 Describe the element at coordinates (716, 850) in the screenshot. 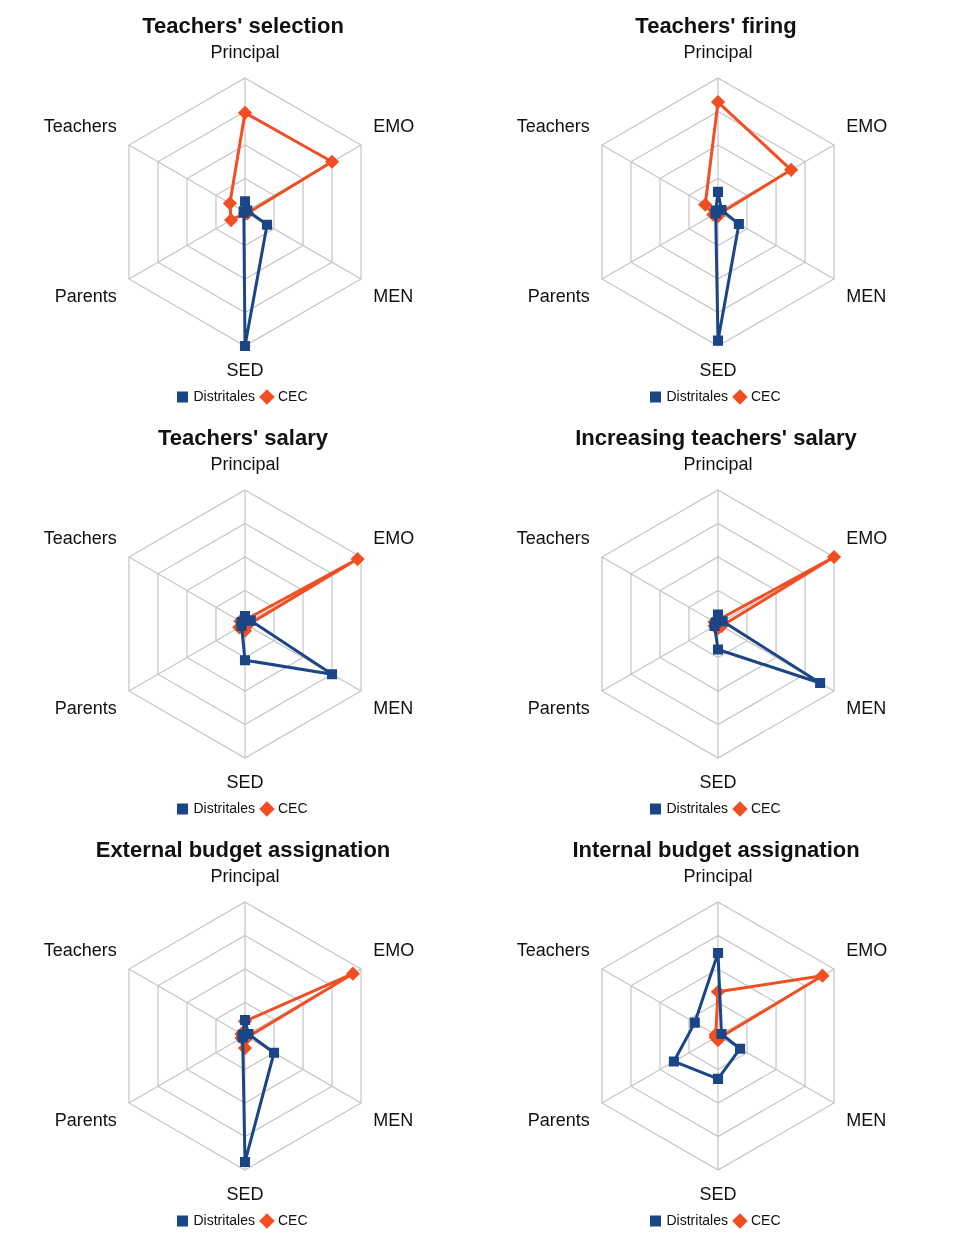

I see `chart-title: Internal budget assignation` at that location.